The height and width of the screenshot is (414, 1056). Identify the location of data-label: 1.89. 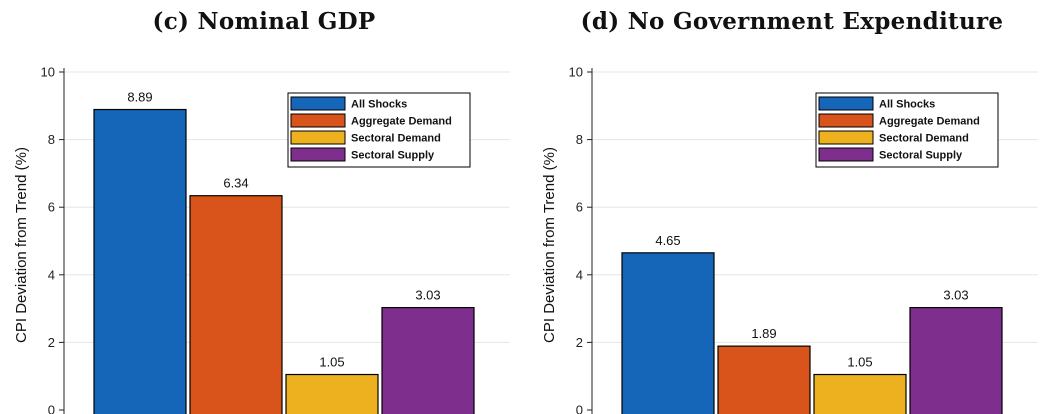
(763, 333).